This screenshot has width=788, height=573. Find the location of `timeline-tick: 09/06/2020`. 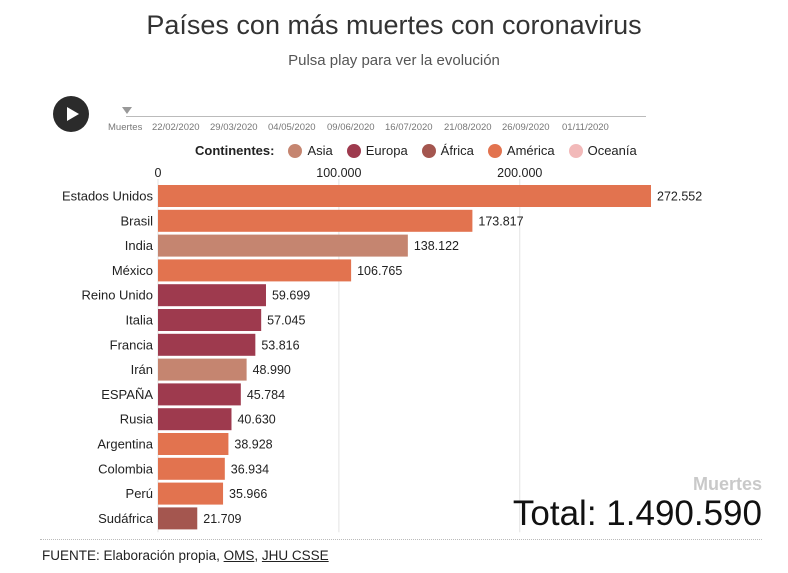

timeline-tick: 09/06/2020 is located at coordinates (351, 127).